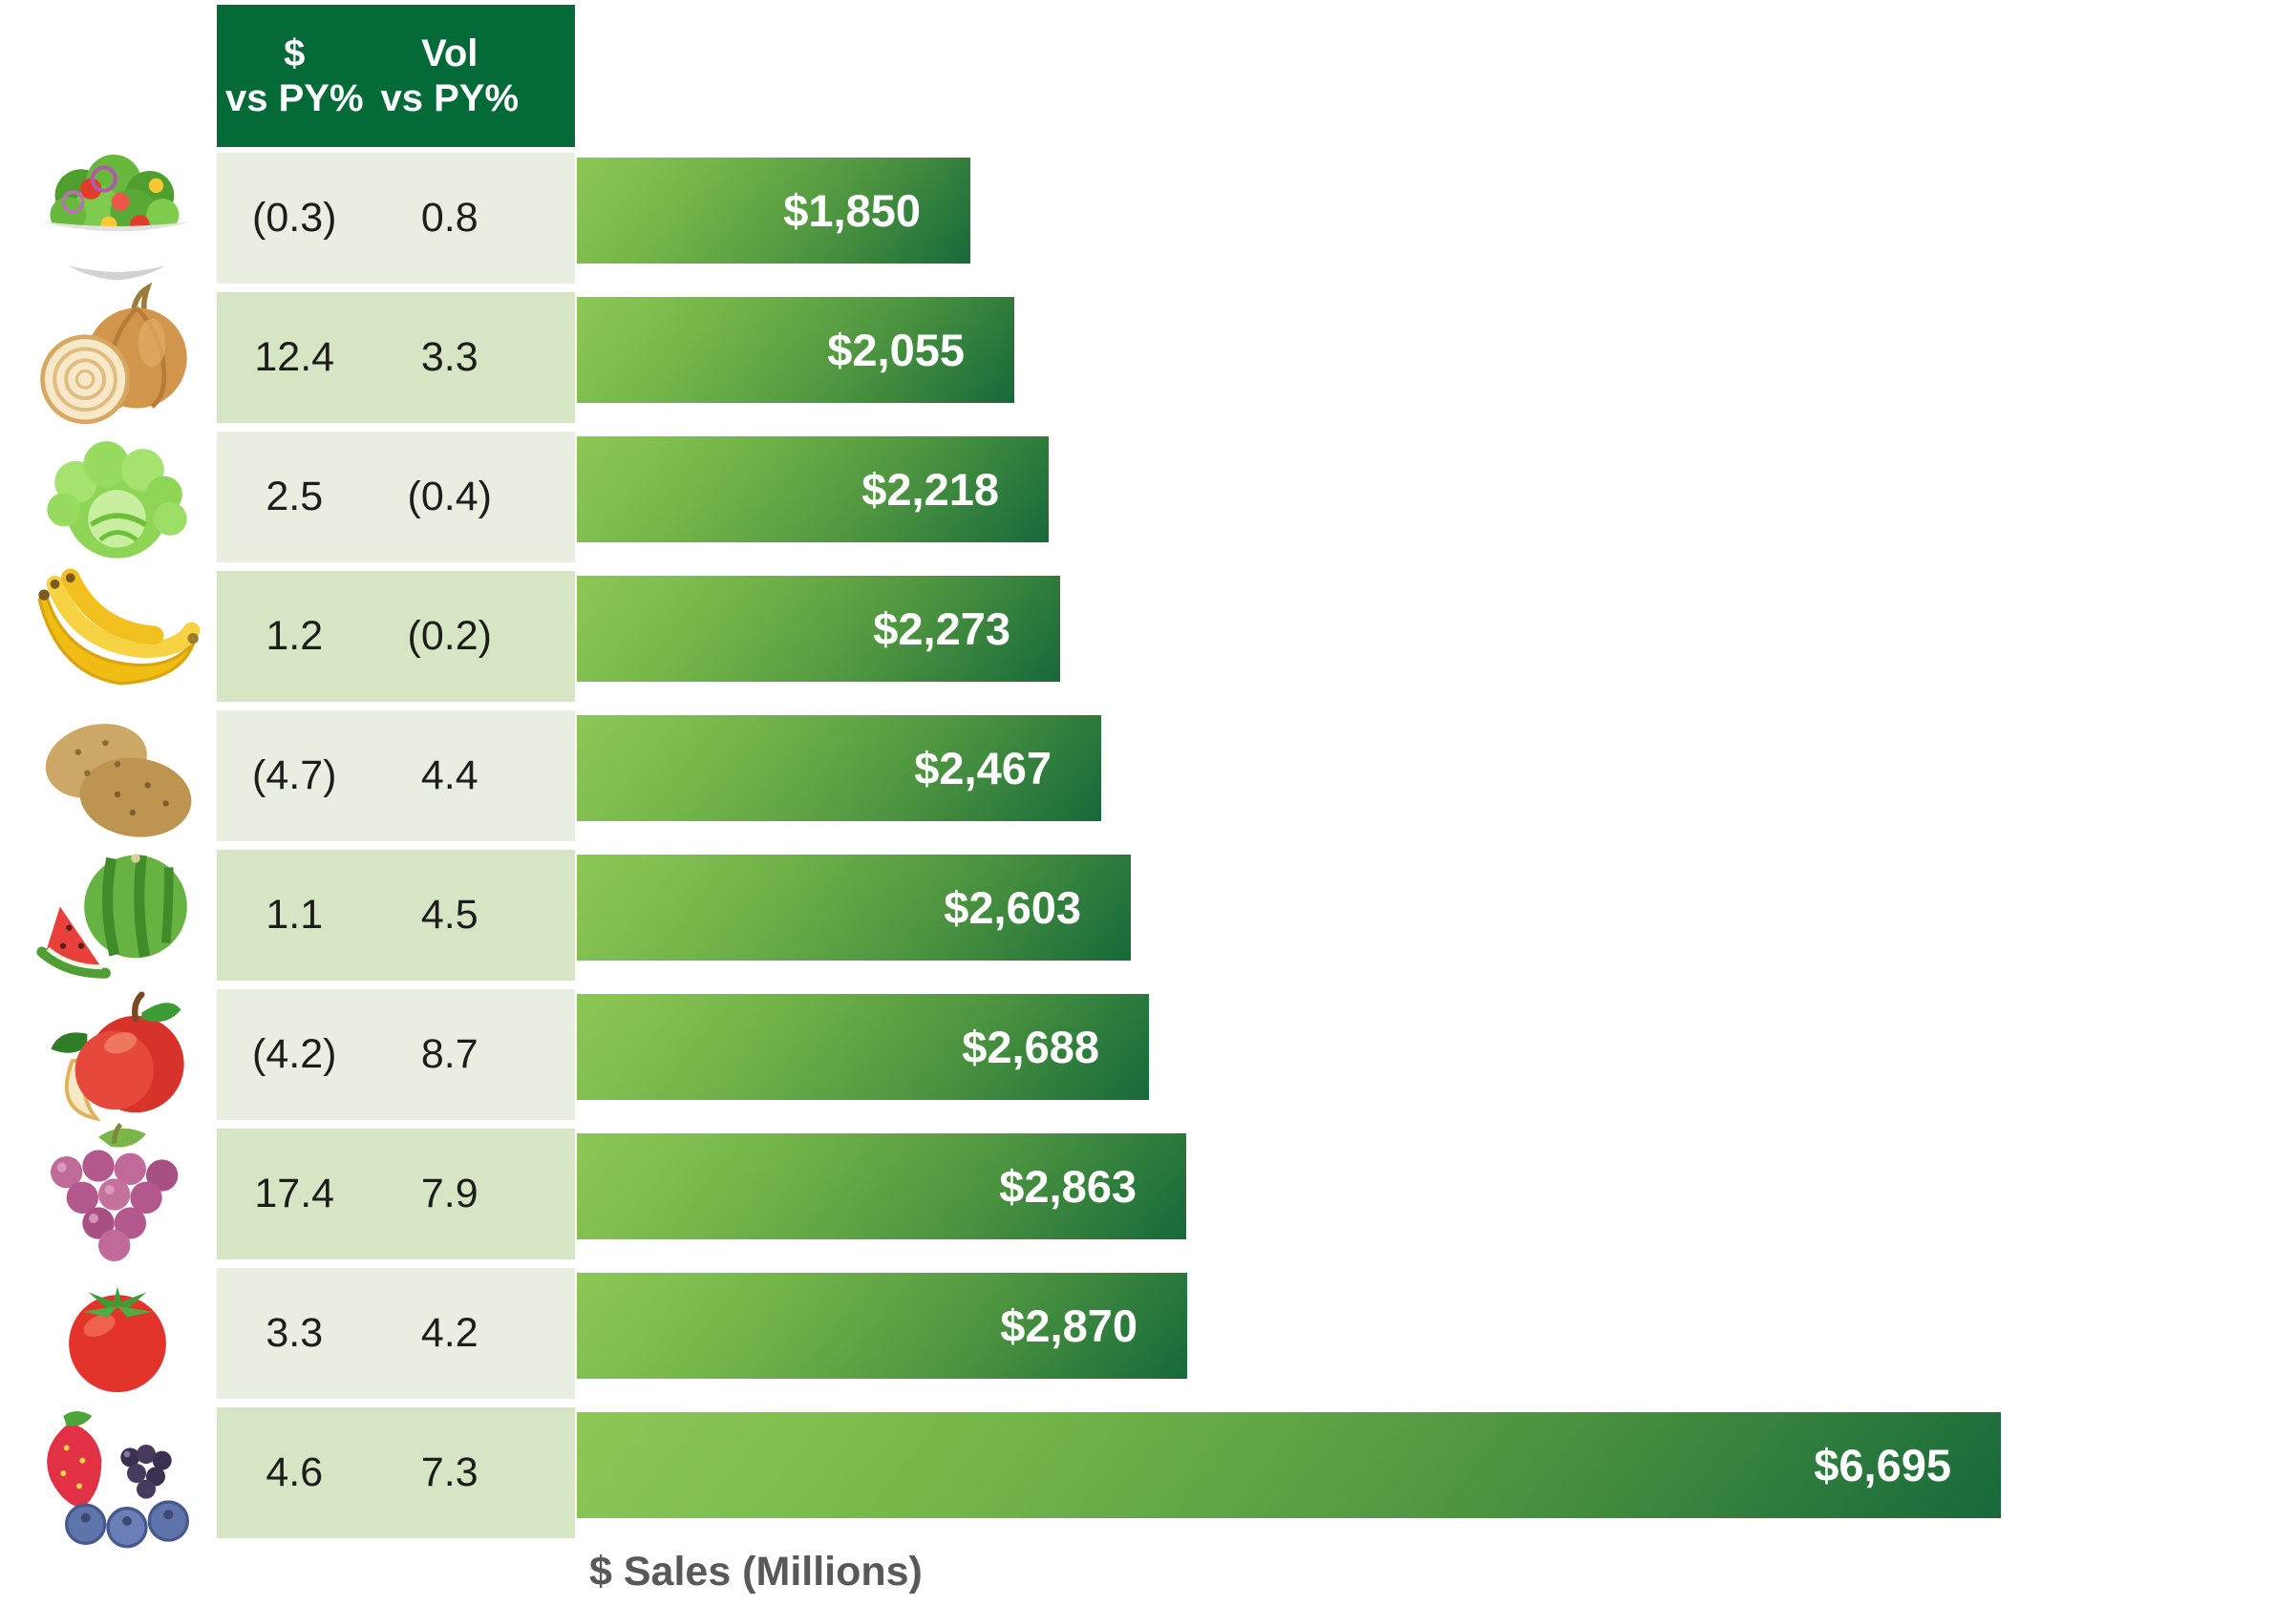  Describe the element at coordinates (449, 218) in the screenshot. I see `vol-vs-py-value: 0.8` at that location.